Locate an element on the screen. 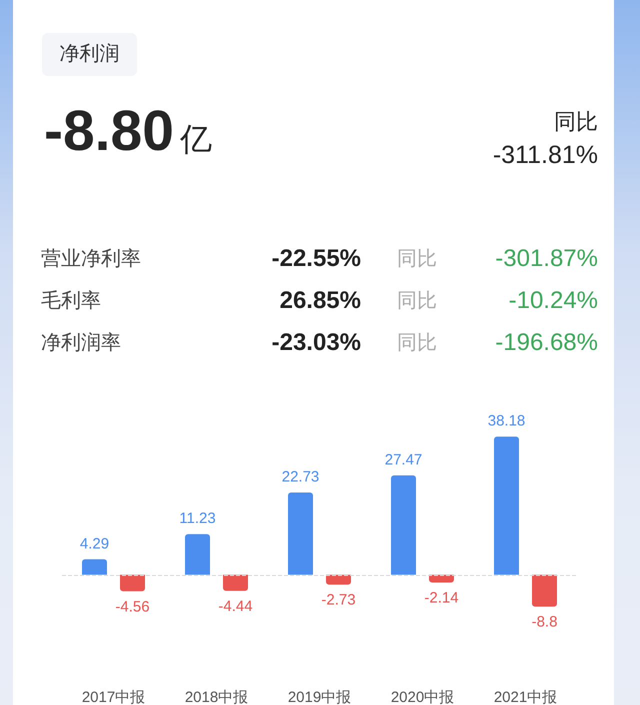 The width and height of the screenshot is (640, 705). text: -22.55% is located at coordinates (316, 259).